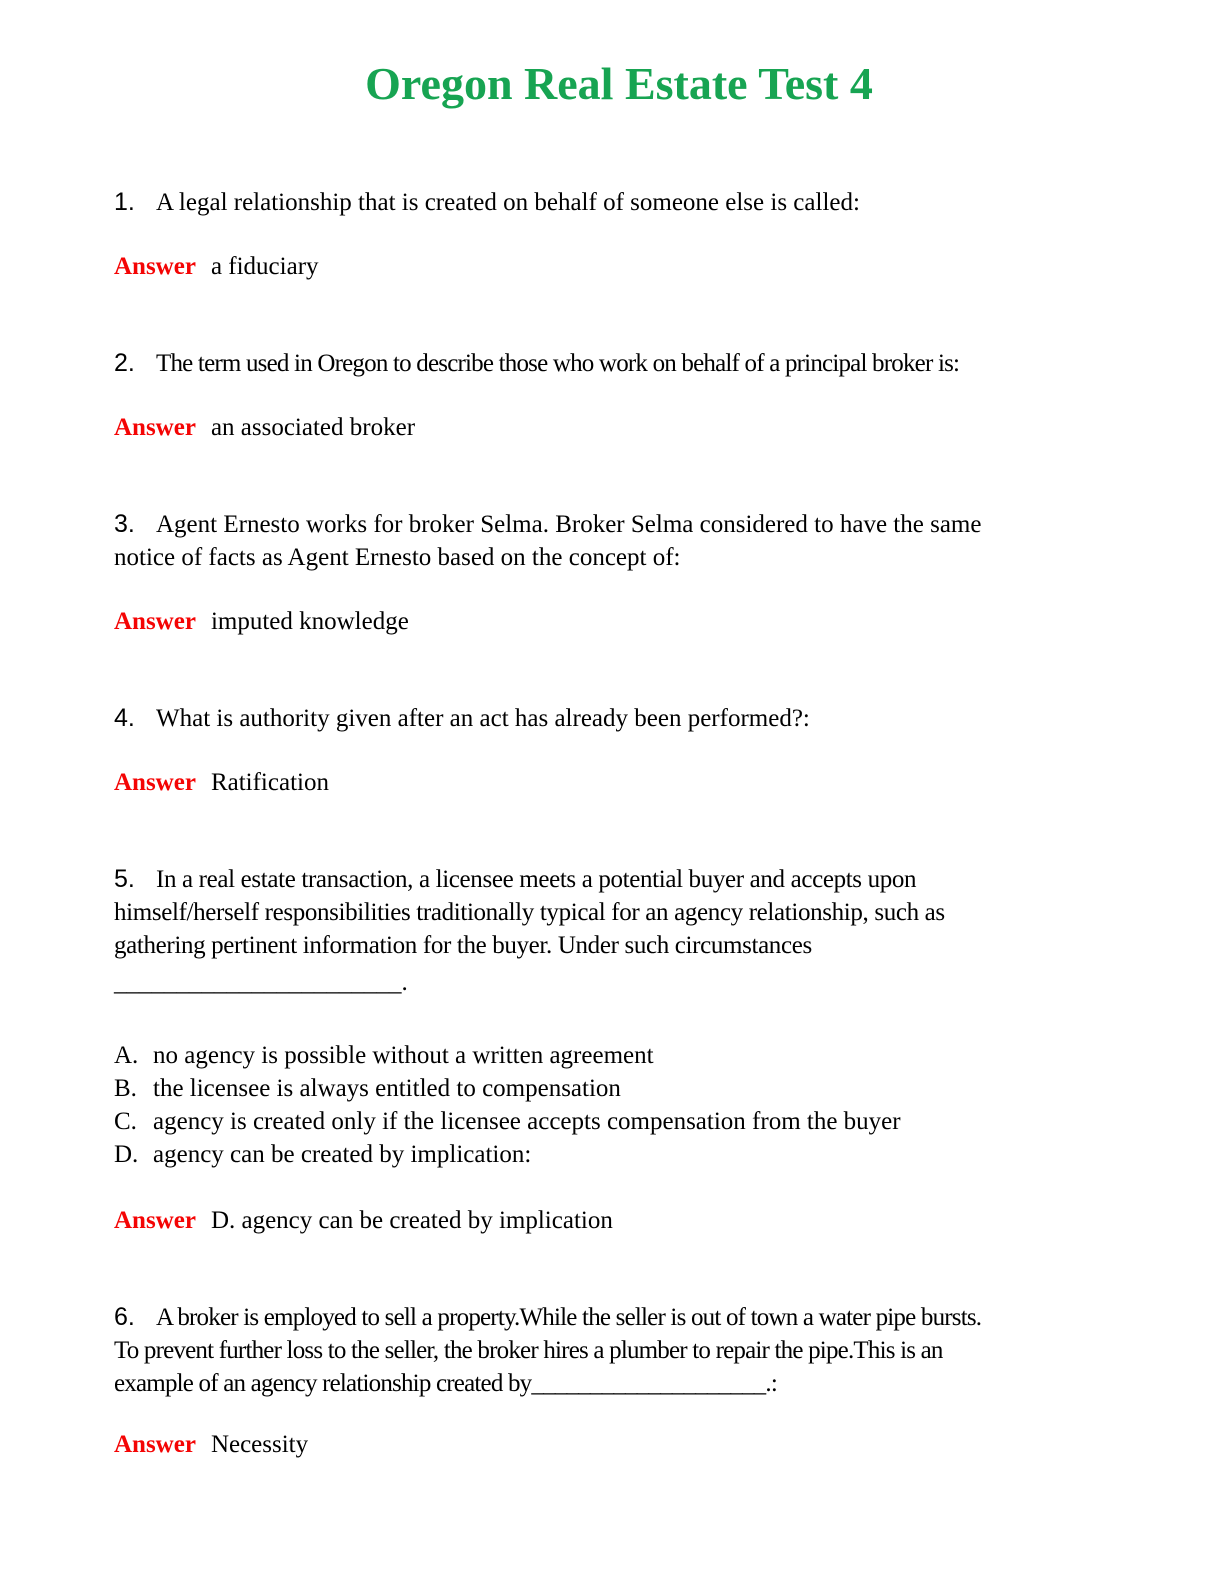 The image size is (1224, 1584). What do you see at coordinates (619, 621) in the screenshot?
I see `answer-3: Answer imputed knowledge` at bounding box center [619, 621].